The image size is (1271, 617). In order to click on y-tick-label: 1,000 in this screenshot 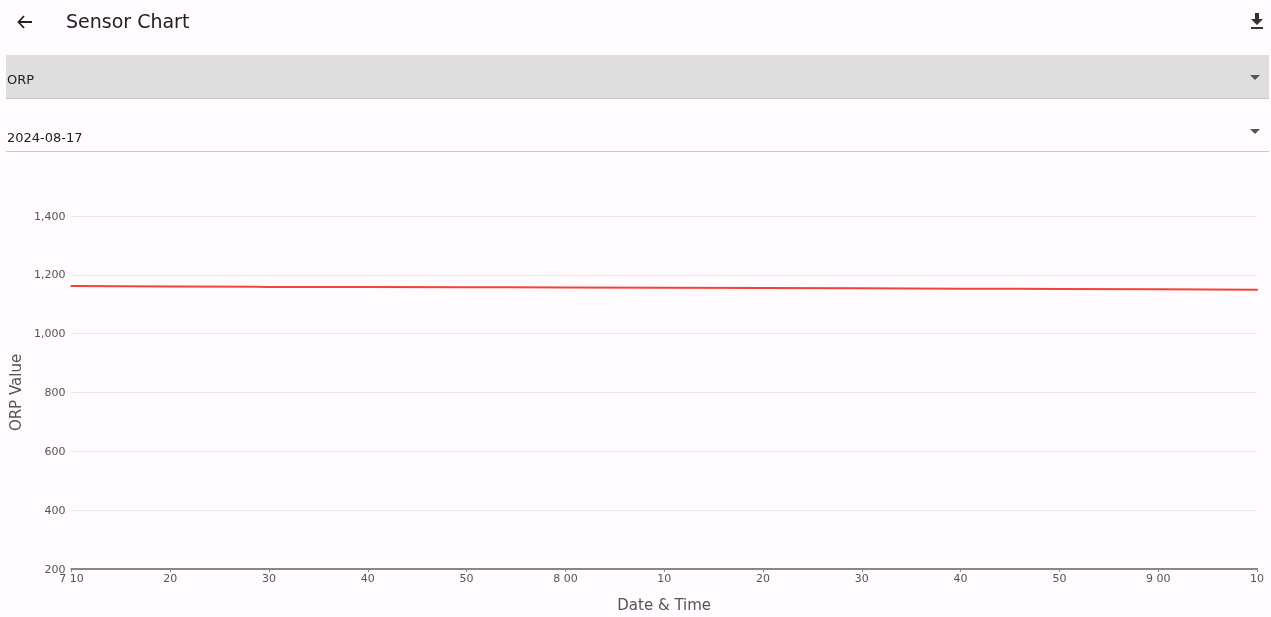, I will do `click(49, 334)`.